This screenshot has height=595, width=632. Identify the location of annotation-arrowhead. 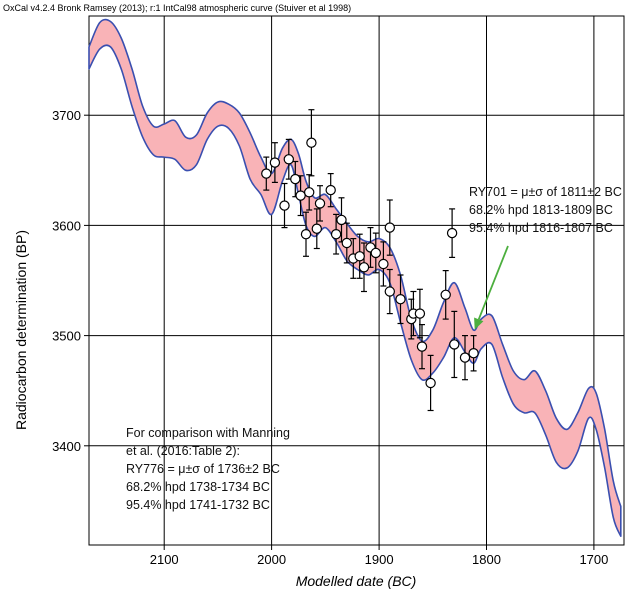
(479, 323).